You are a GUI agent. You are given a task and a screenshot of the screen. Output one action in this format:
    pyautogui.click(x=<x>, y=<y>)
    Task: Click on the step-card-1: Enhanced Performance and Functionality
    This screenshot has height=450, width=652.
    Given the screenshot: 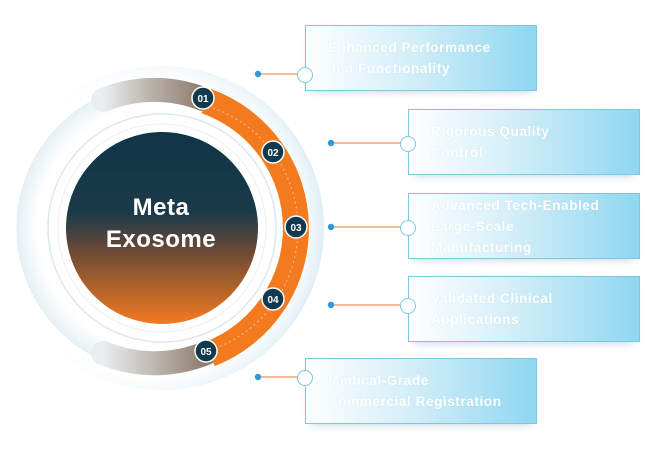 What is the action you would take?
    pyautogui.click(x=417, y=58)
    